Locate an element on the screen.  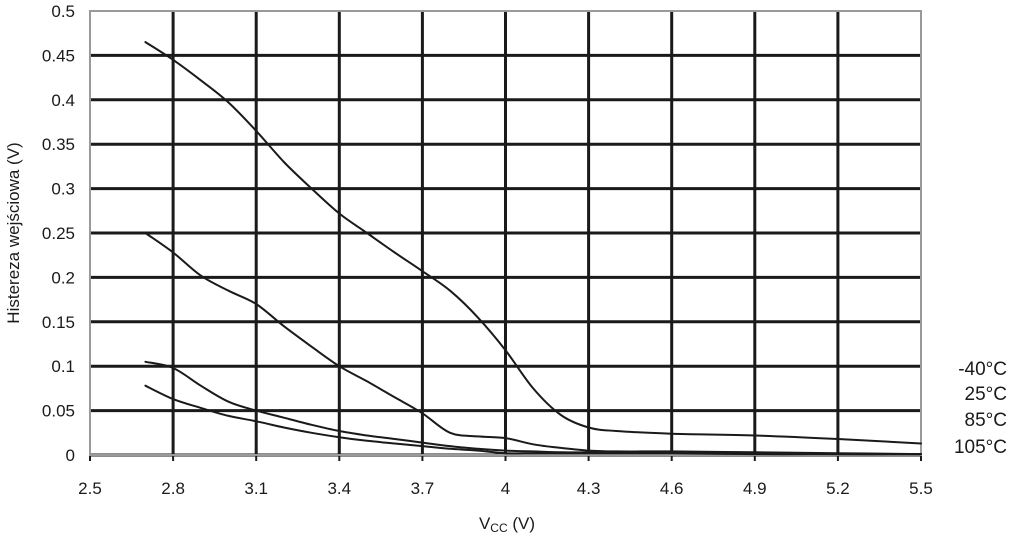
x-axis-label: VCC (V) is located at coordinates (507, 524).